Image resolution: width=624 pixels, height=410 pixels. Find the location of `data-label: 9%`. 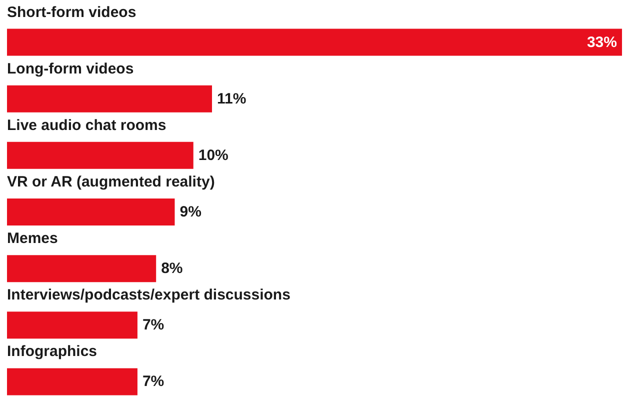

data-label: 9% is located at coordinates (191, 212).